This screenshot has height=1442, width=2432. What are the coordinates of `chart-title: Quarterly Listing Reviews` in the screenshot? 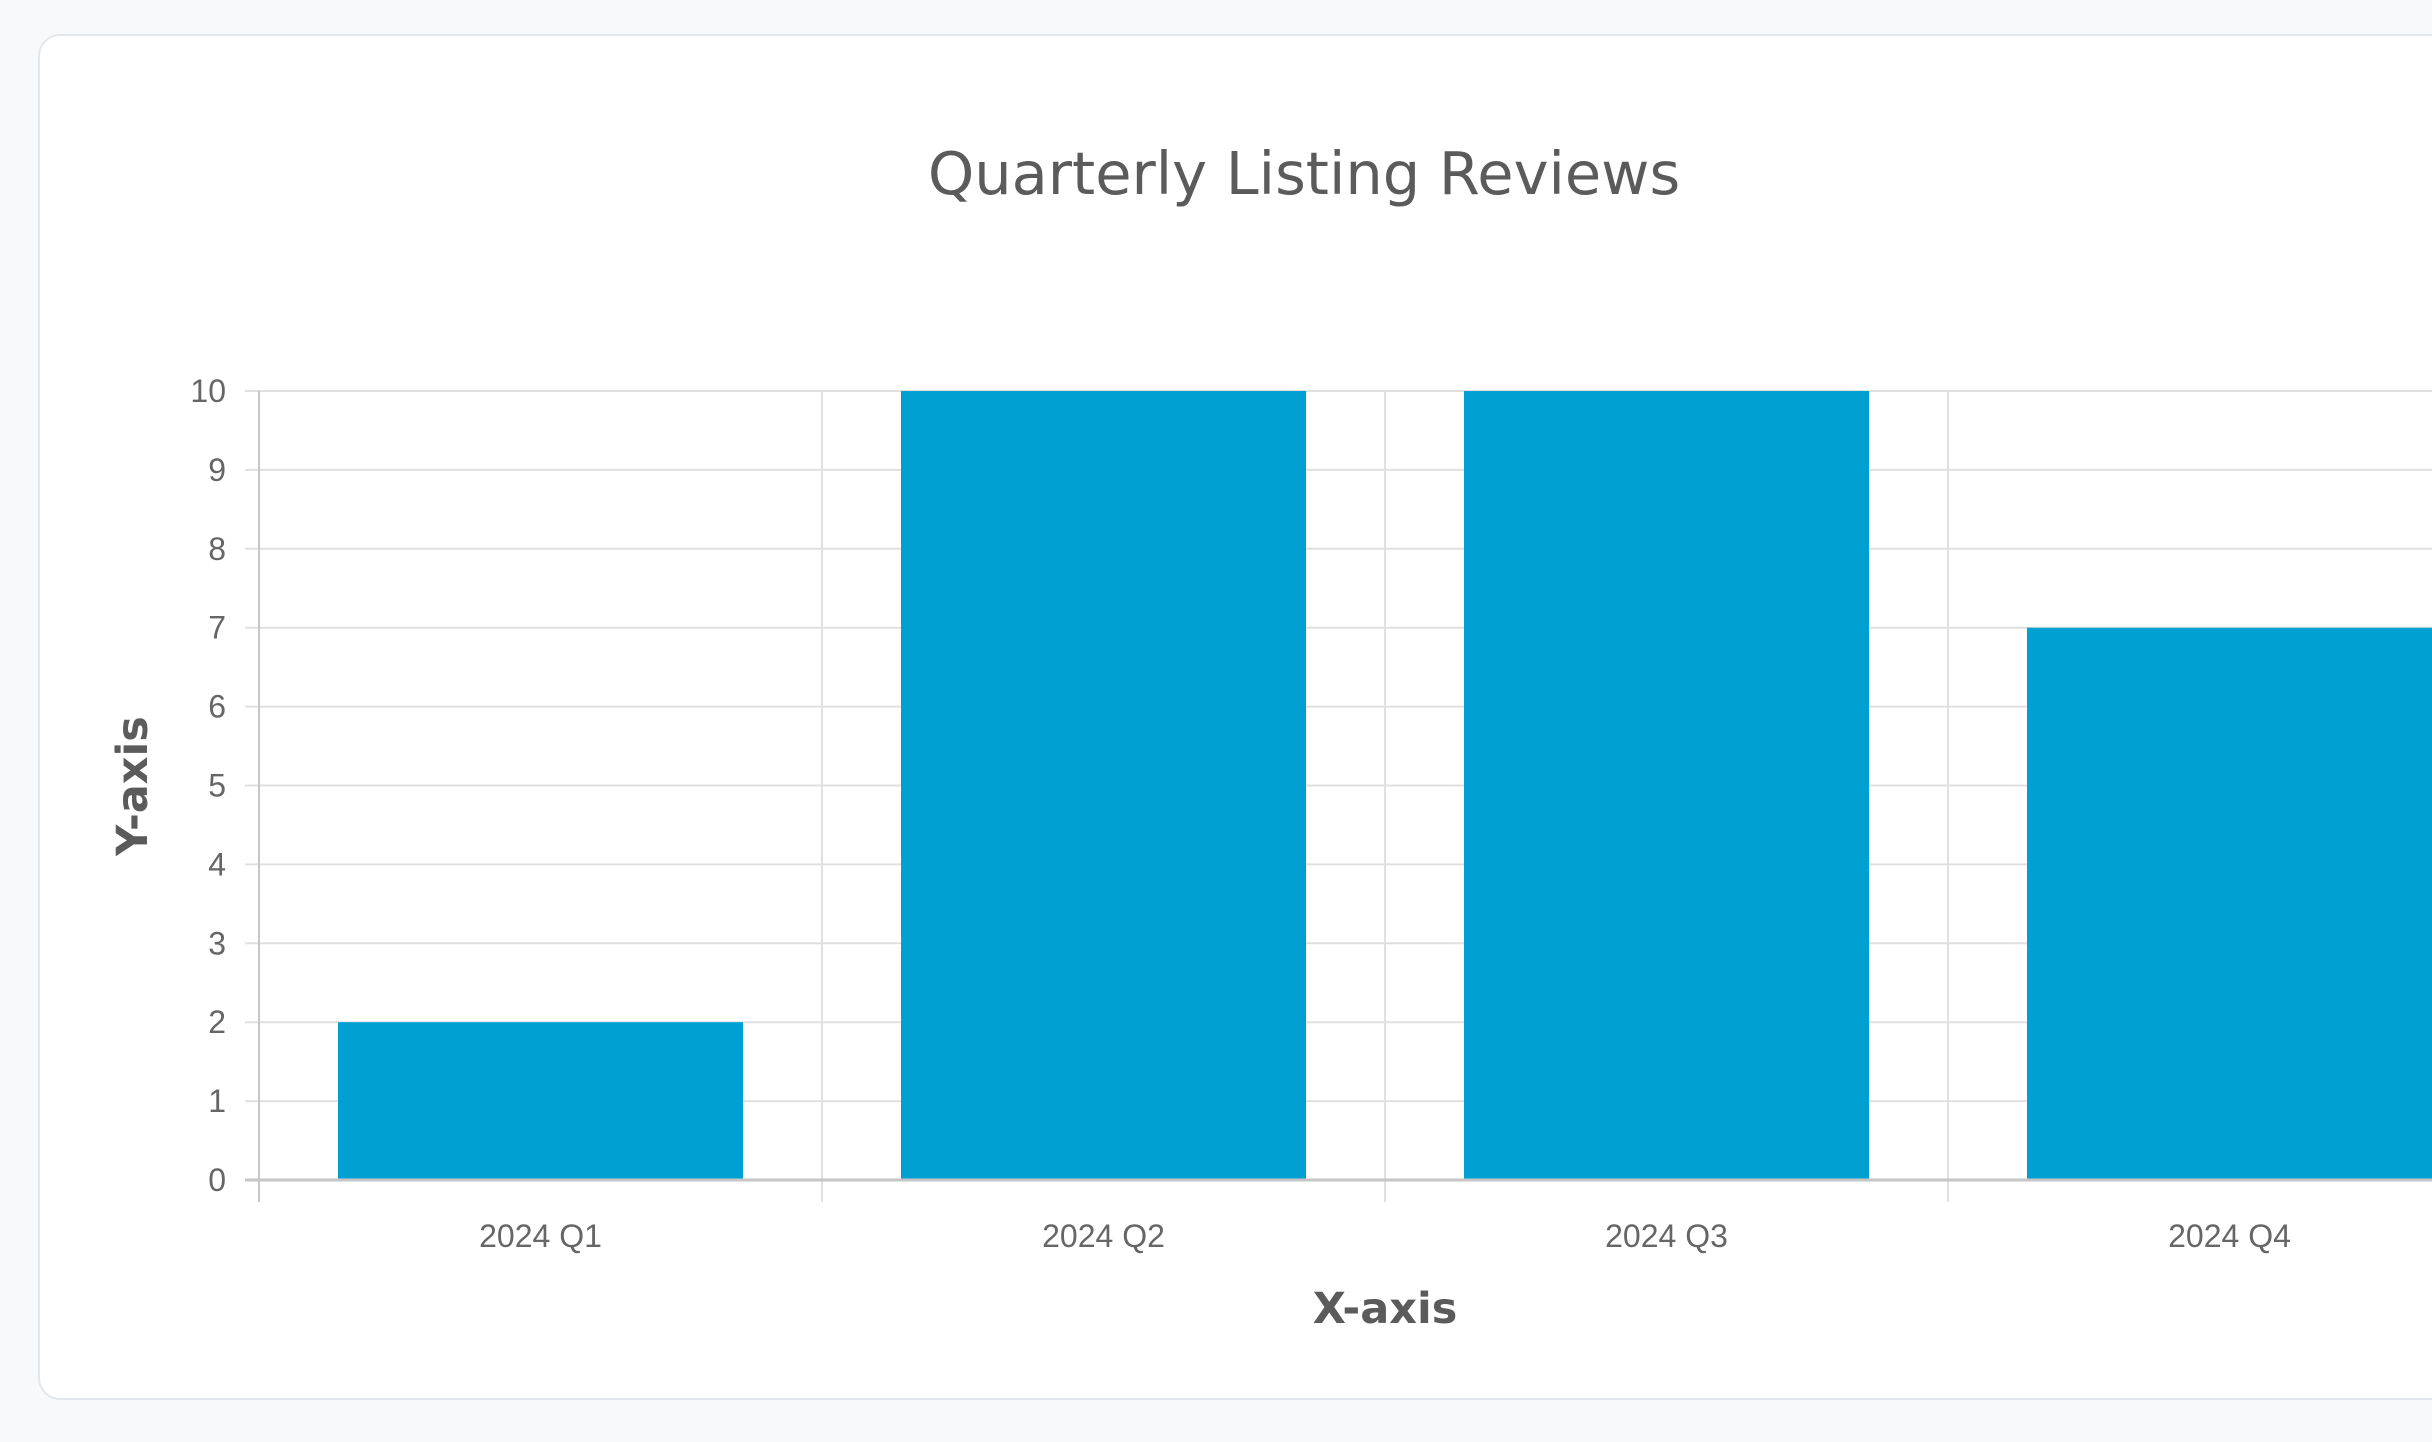 It's located at (1304, 173).